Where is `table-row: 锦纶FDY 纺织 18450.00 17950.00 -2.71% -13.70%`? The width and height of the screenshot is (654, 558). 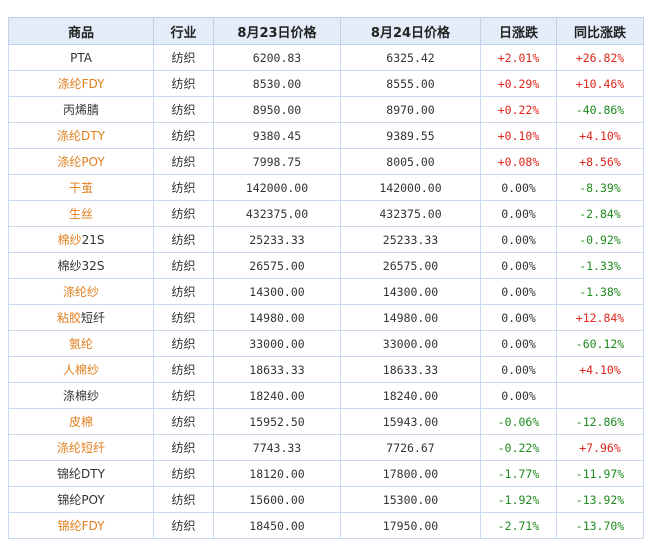 table-row: 锦纶FDY 纺织 18450.00 17950.00 -2.71% -13.70% is located at coordinates (326, 525).